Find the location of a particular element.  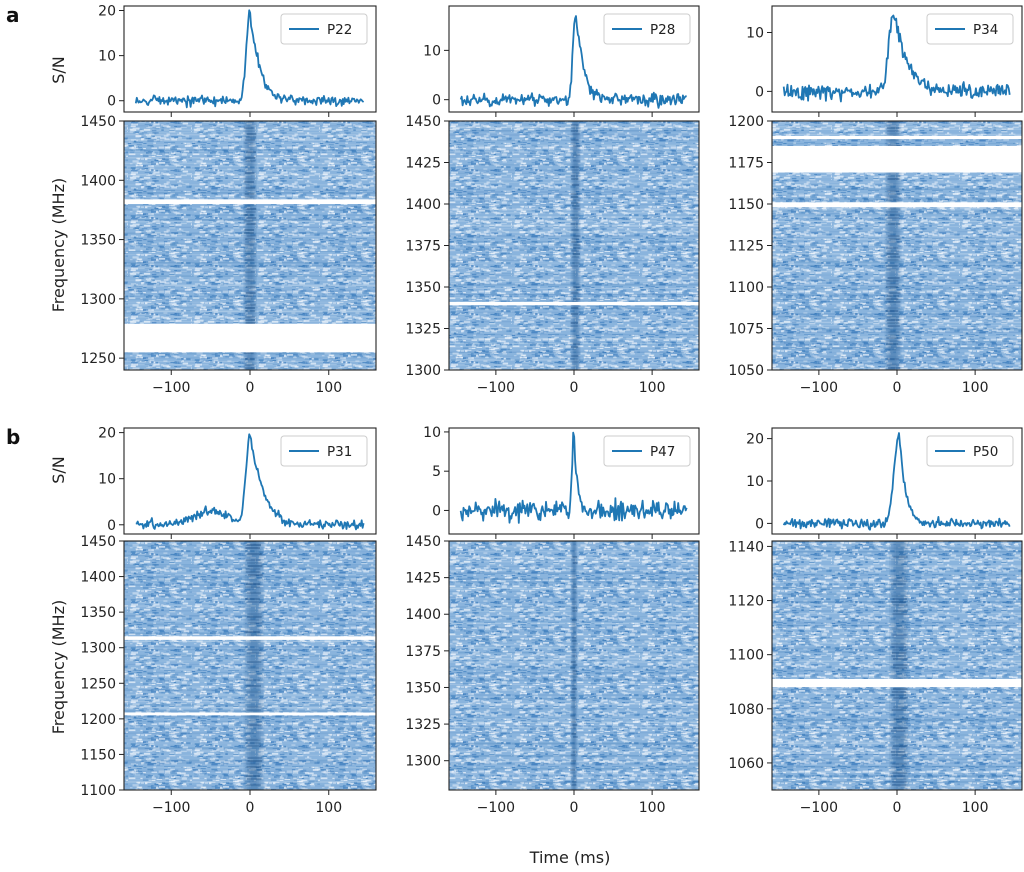

legend-label: P50 is located at coordinates (985, 452).